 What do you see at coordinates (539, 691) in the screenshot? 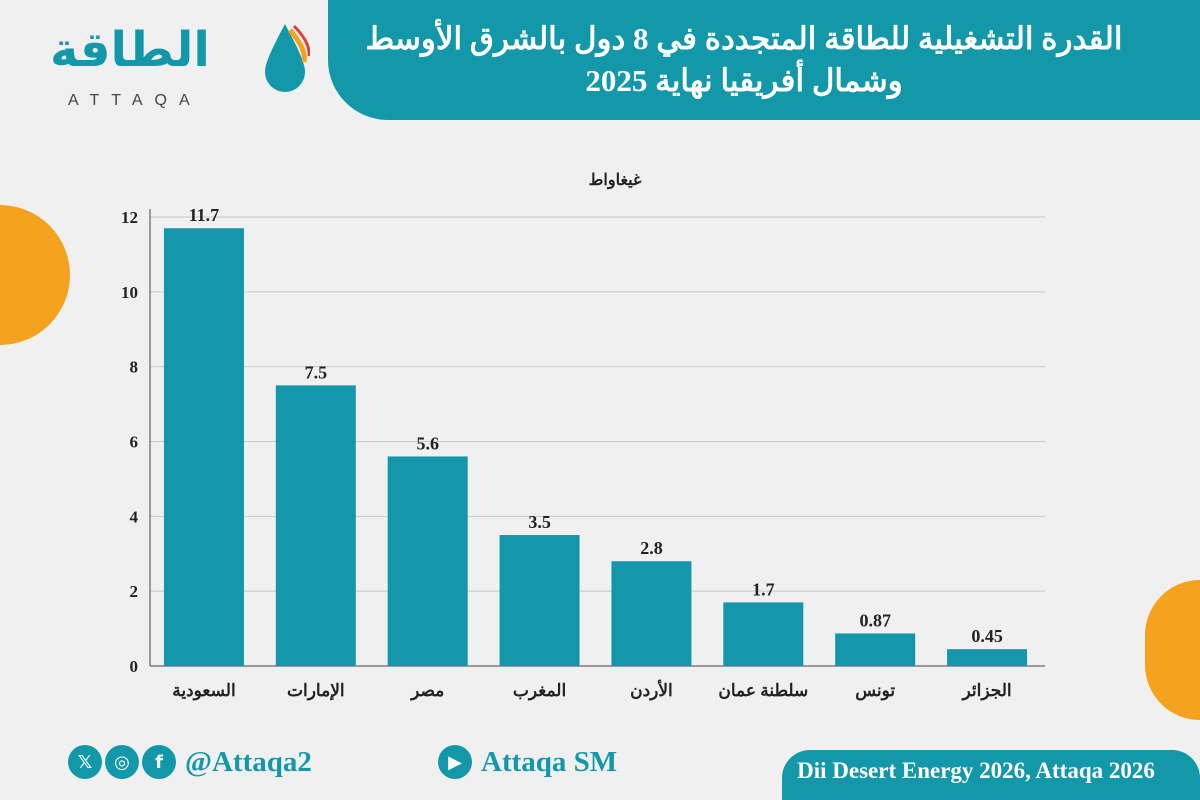
I see `x-tick-label: المغرب` at bounding box center [539, 691].